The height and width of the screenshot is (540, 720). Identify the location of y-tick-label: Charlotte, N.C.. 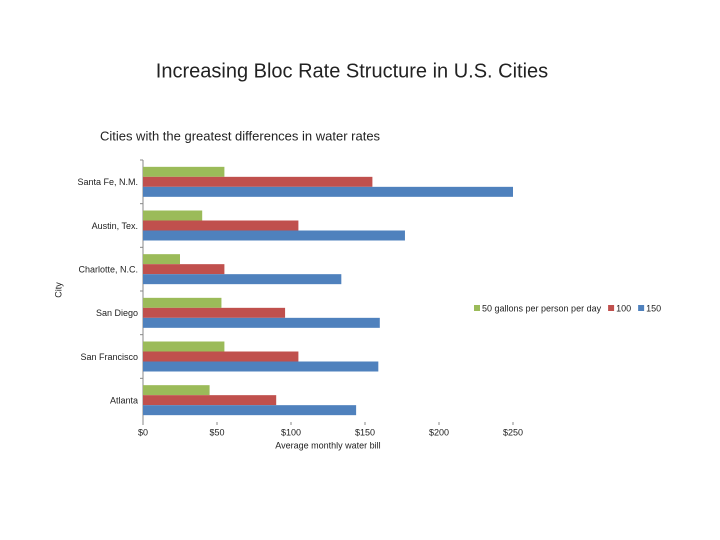
(108, 270).